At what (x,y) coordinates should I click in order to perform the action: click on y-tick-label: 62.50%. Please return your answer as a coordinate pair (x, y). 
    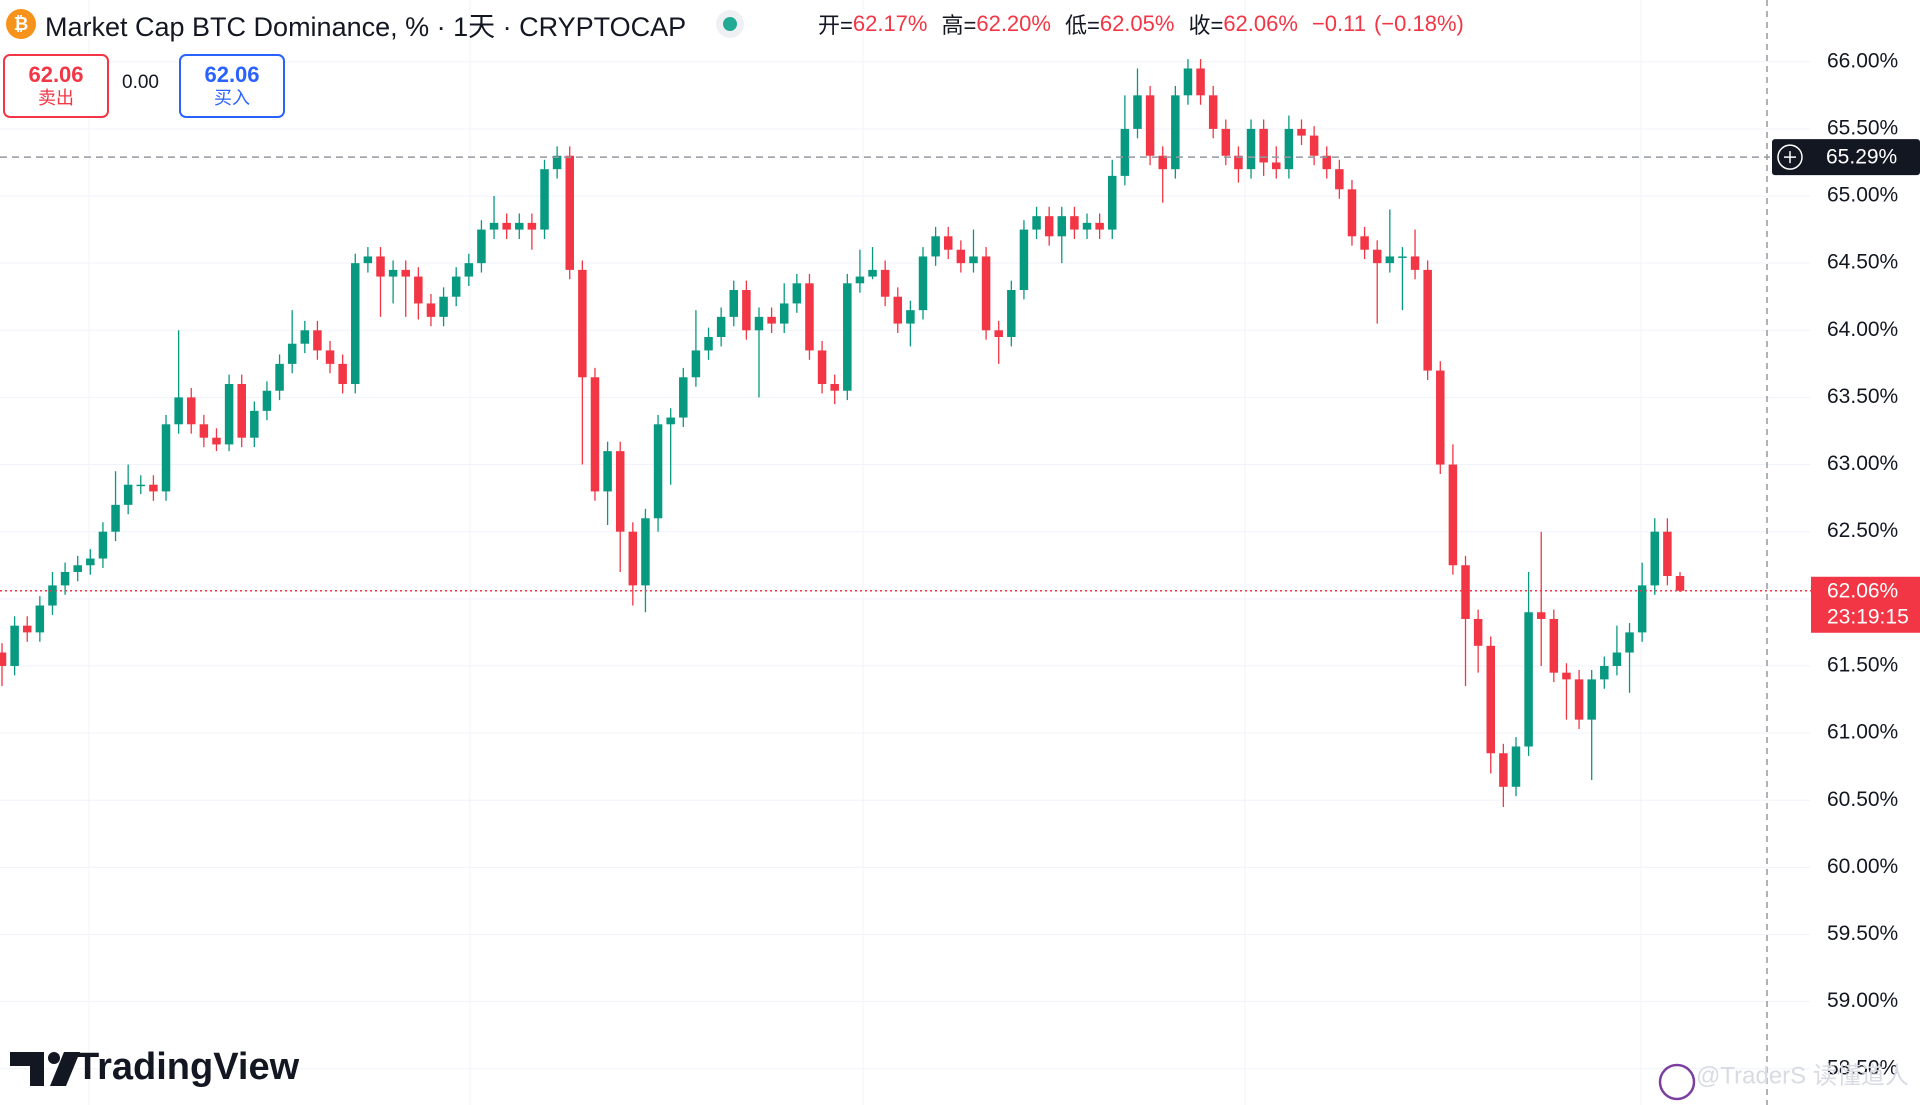
    Looking at the image, I should click on (1862, 530).